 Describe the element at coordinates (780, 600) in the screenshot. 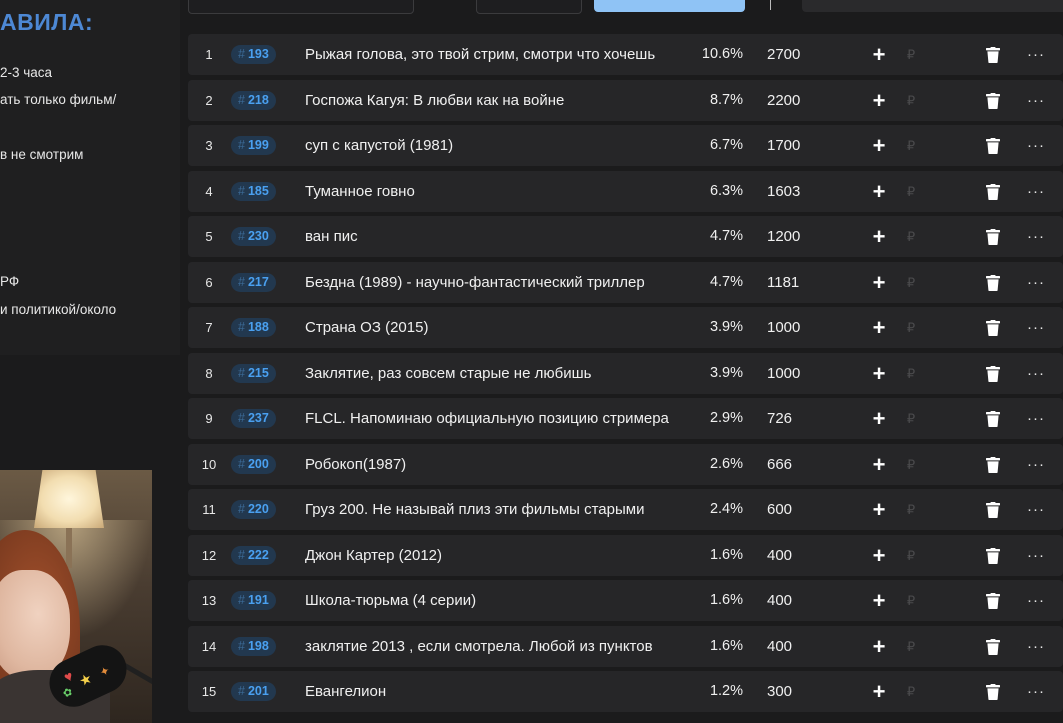

I see `lot-amount: 400` at that location.